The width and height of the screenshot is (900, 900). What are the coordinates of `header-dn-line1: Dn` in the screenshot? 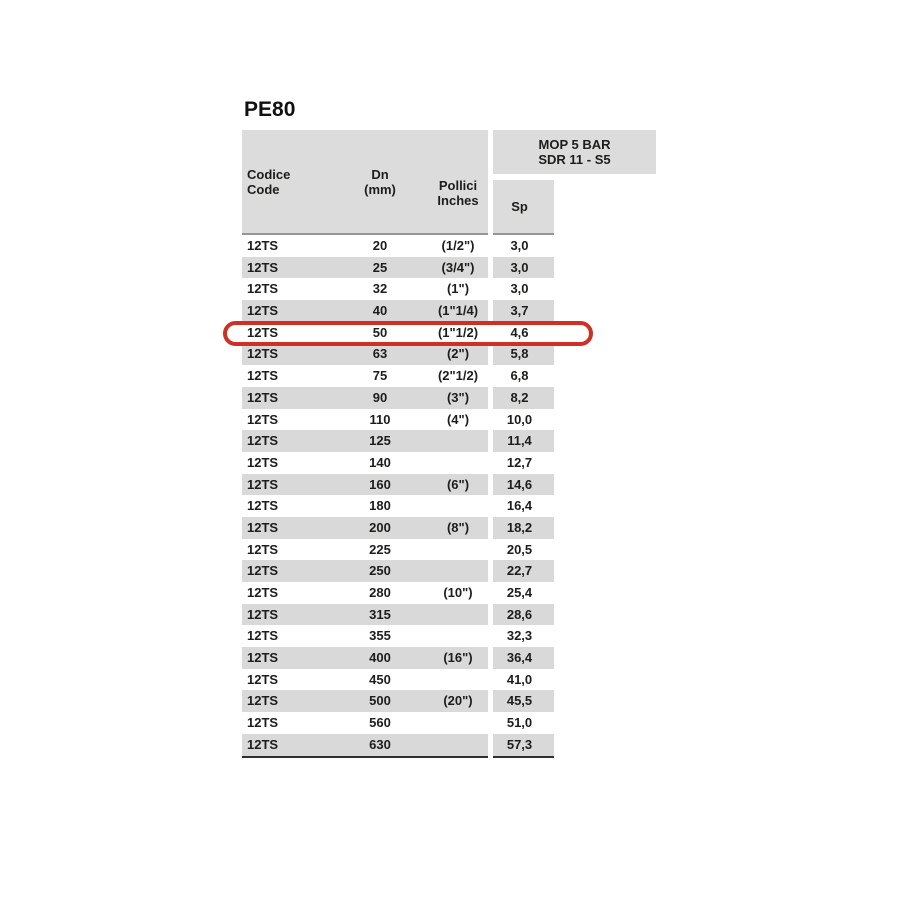 It's located at (380, 174).